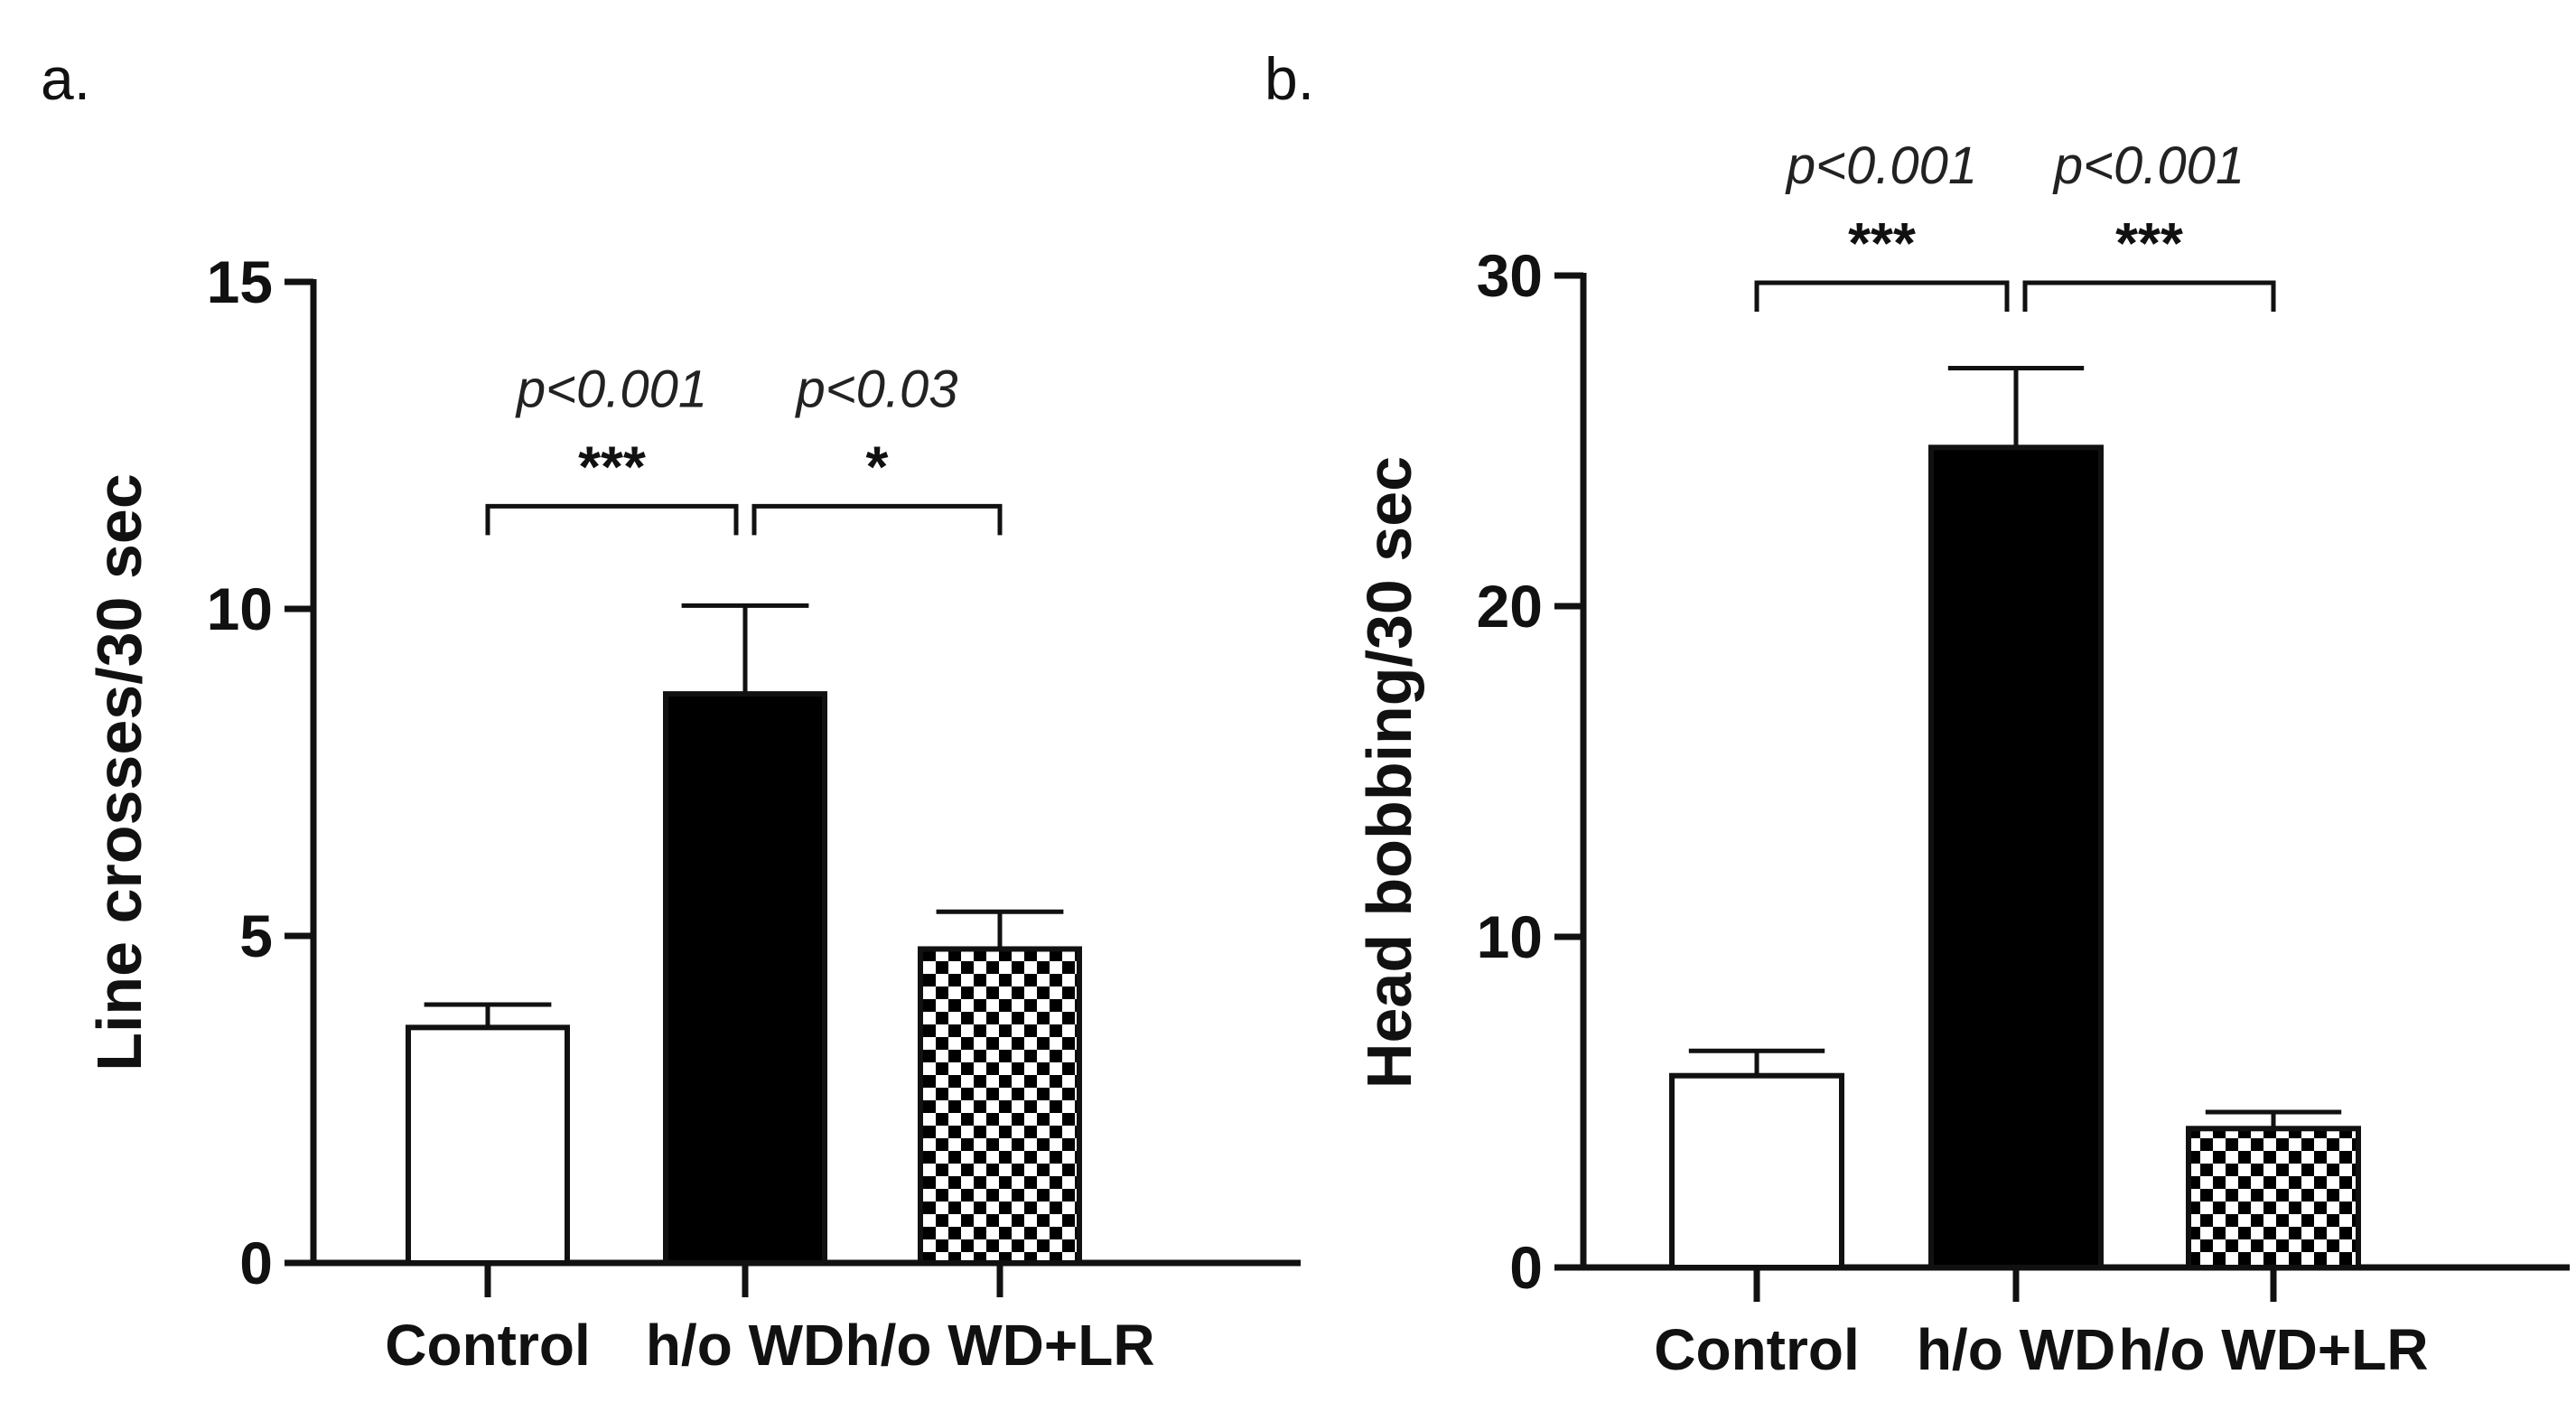 This screenshot has height=1412, width=2576. Describe the element at coordinates (240, 281) in the screenshot. I see `y-tick-label: 15` at that location.